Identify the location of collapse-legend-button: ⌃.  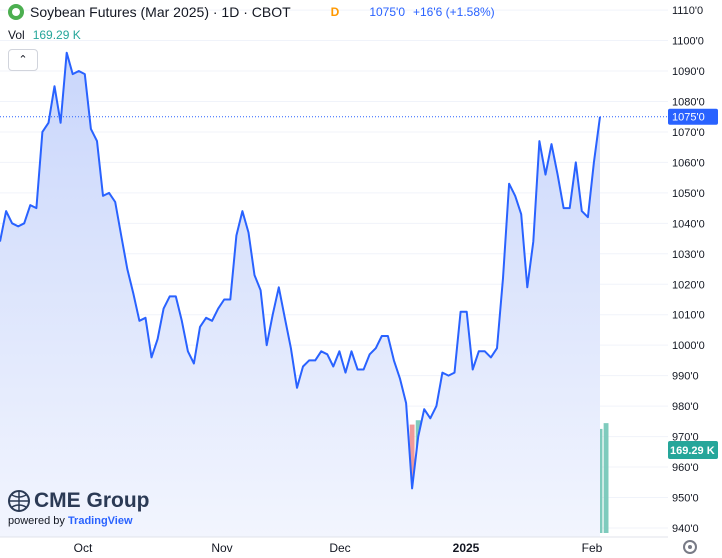
(23, 60).